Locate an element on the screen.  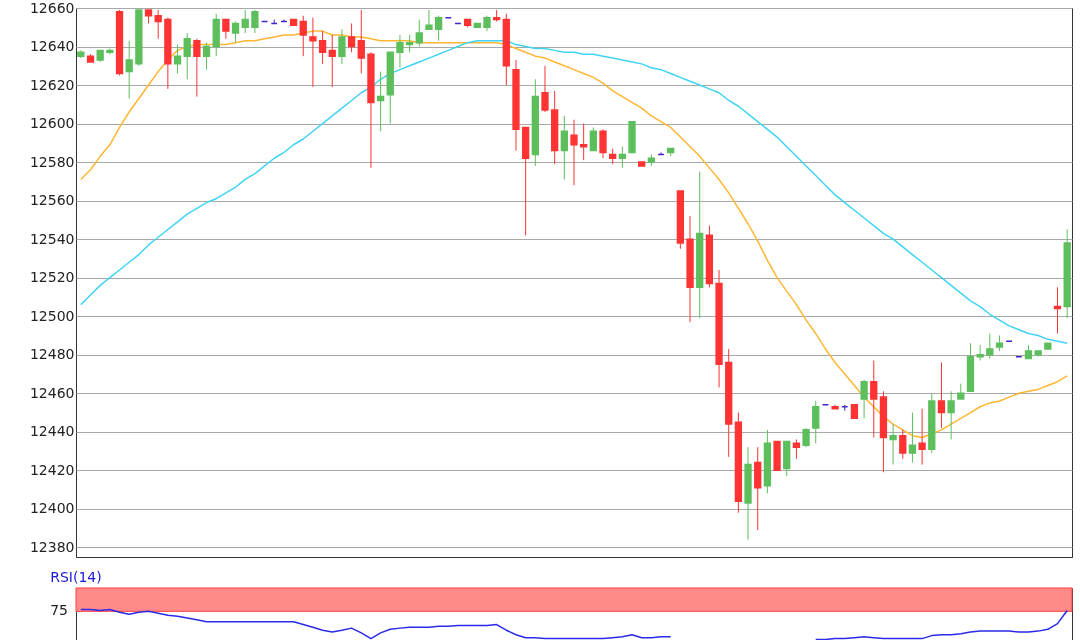
y-tick-label: 12520 is located at coordinates (52, 277).